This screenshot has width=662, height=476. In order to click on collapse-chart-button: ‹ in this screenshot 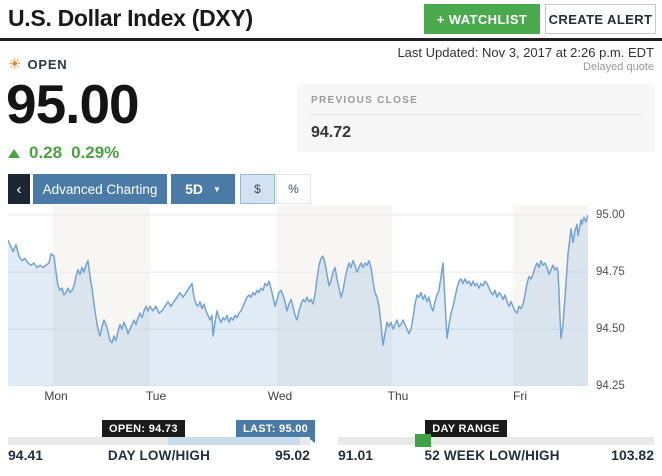, I will do `click(19, 189)`.